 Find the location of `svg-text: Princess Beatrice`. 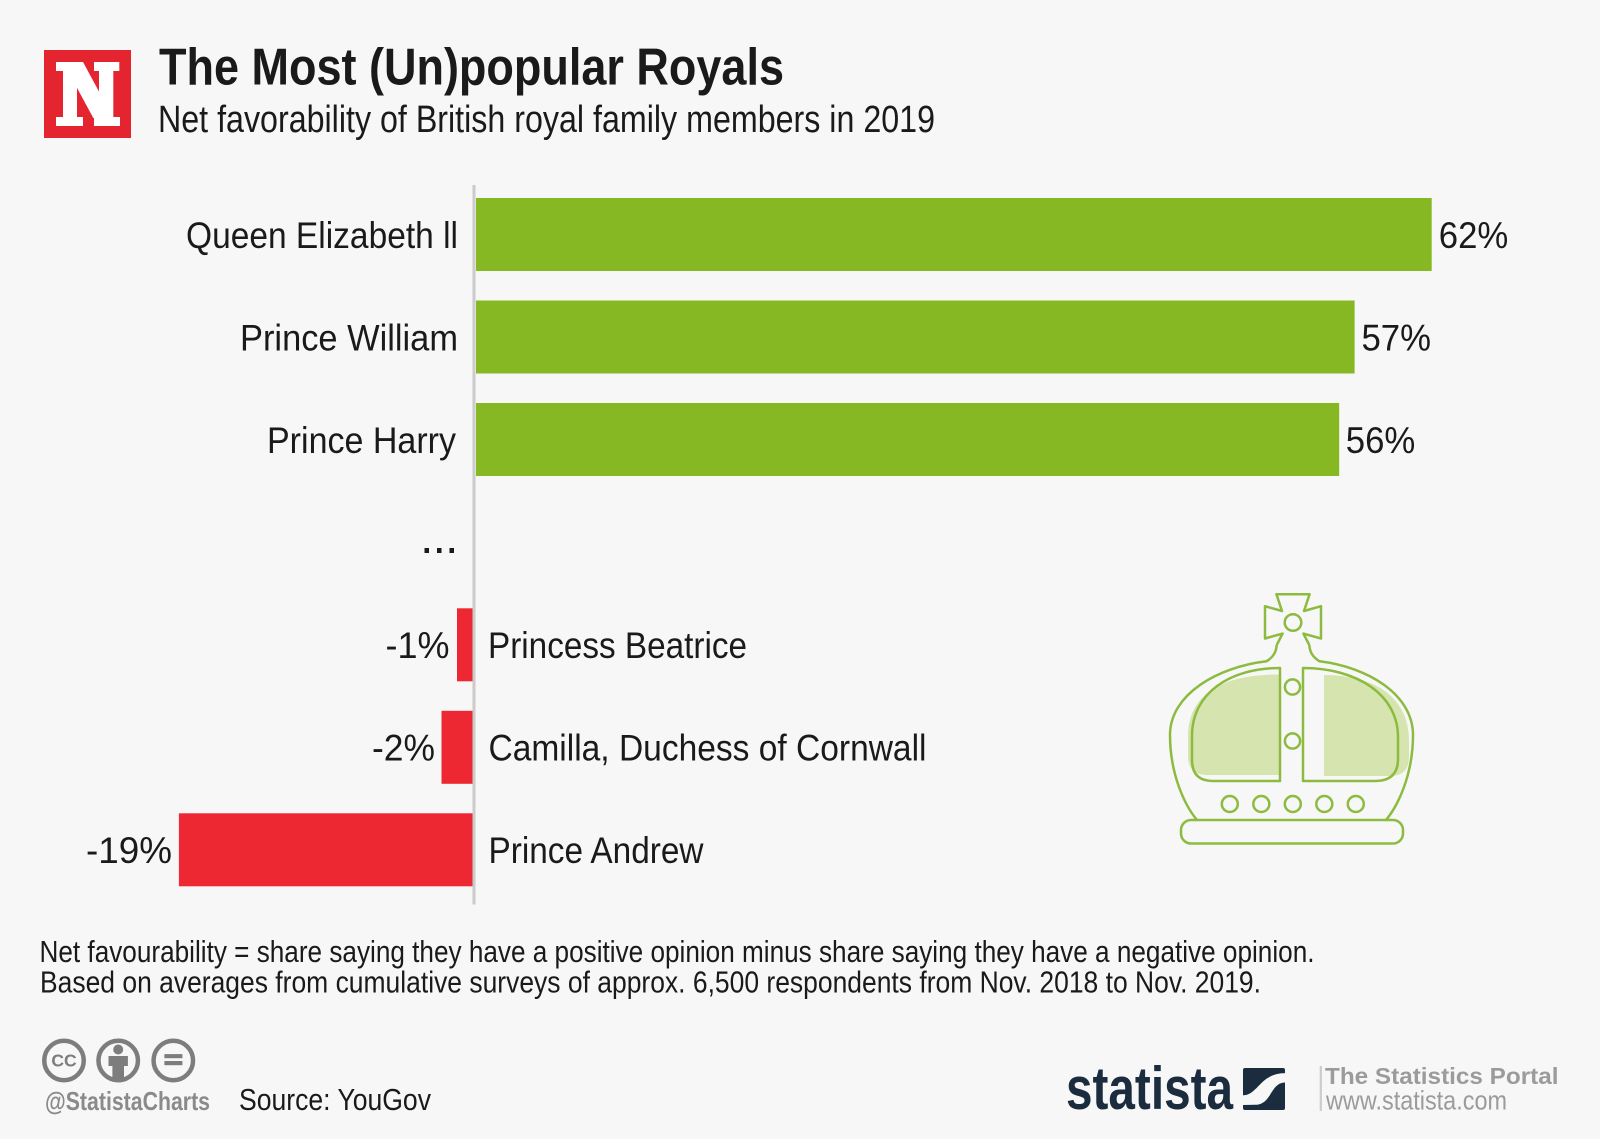

svg-text: Princess Beatrice is located at coordinates (617, 645).